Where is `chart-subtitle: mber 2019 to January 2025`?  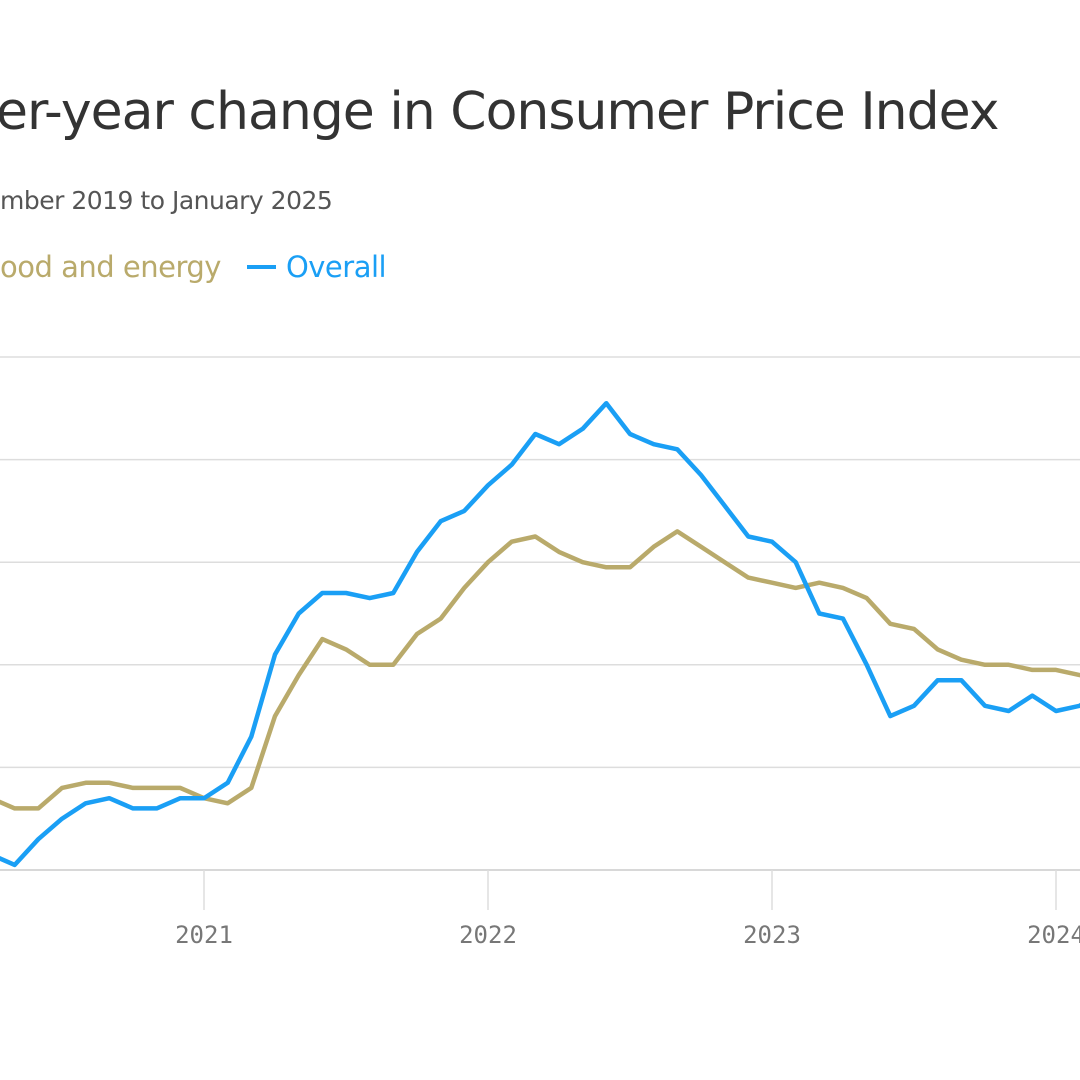
chart-subtitle: mber 2019 to January 2025 is located at coordinates (166, 200).